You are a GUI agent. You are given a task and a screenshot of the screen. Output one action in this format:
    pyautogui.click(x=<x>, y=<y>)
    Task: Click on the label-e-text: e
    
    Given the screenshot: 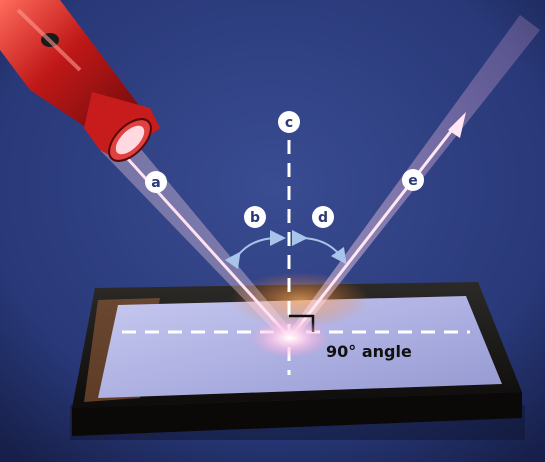 What is the action you would take?
    pyautogui.click(x=413, y=181)
    